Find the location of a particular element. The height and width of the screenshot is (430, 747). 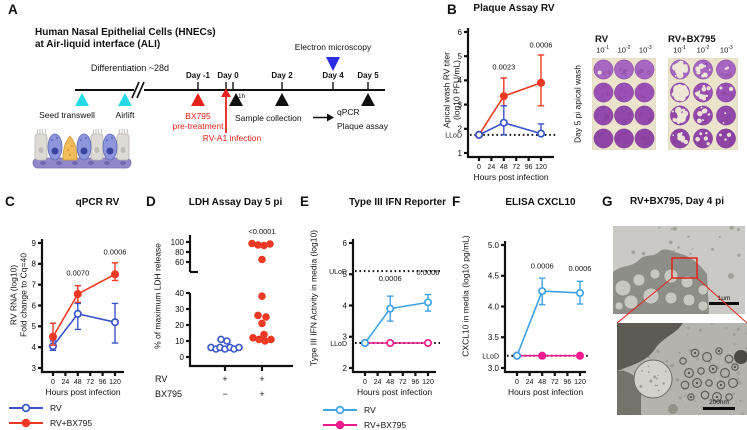

dilution-label: 10-1 is located at coordinates (680, 50).